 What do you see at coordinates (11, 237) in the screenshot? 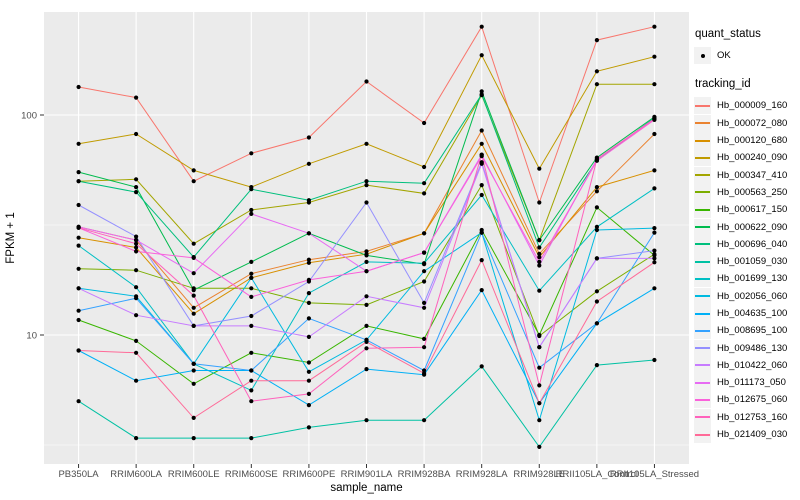
I see `y-axis-title: FPKM + 1` at bounding box center [11, 237].